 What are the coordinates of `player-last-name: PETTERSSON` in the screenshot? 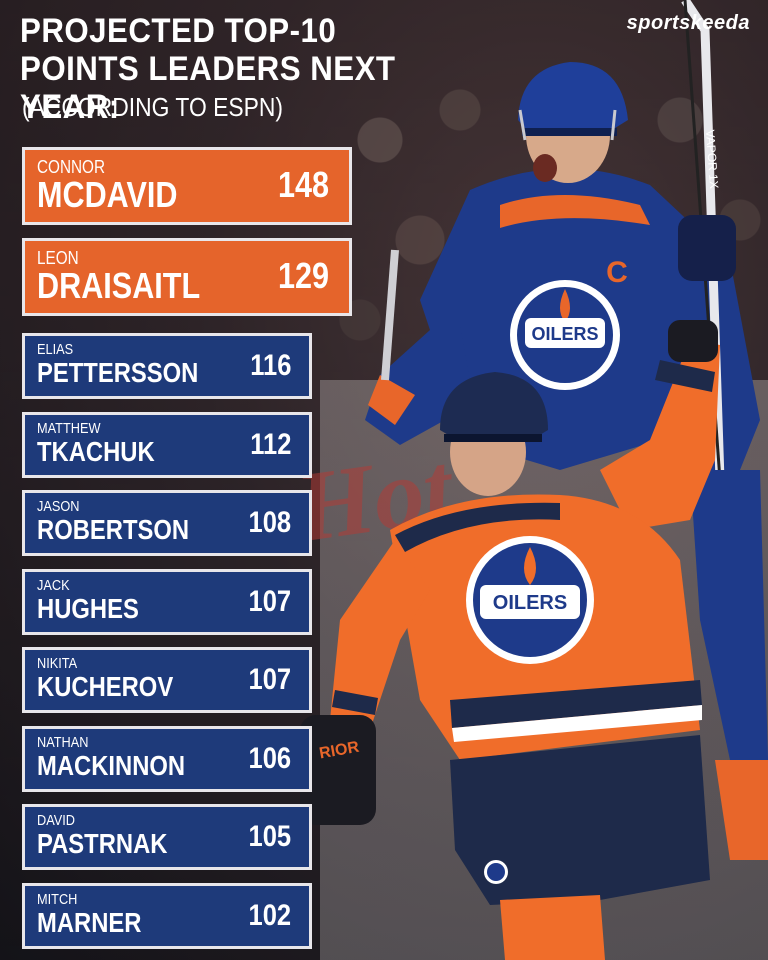 It's located at (118, 372).